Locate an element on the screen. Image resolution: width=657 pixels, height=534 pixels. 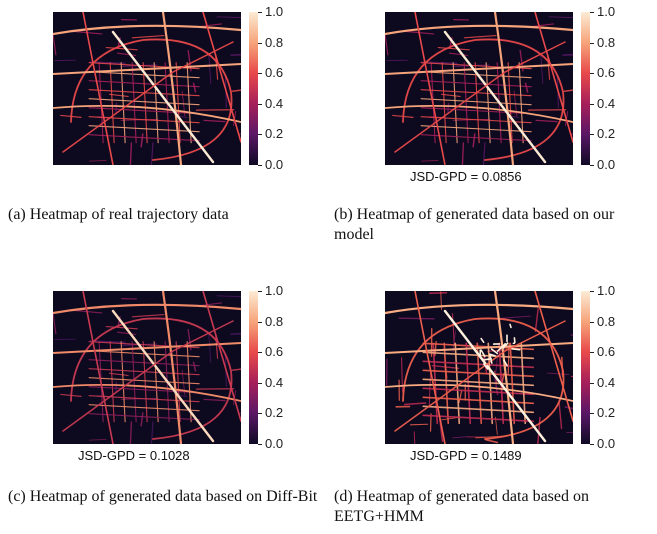
jsd-score: JSD-GPD = 0.1028 is located at coordinates (134, 455).